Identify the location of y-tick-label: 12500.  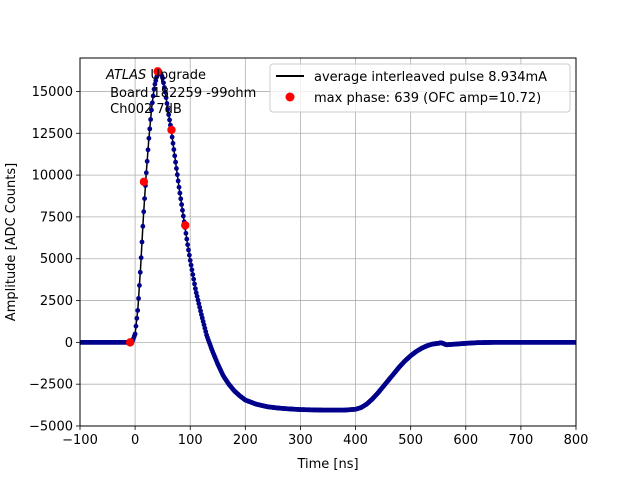
(52, 134).